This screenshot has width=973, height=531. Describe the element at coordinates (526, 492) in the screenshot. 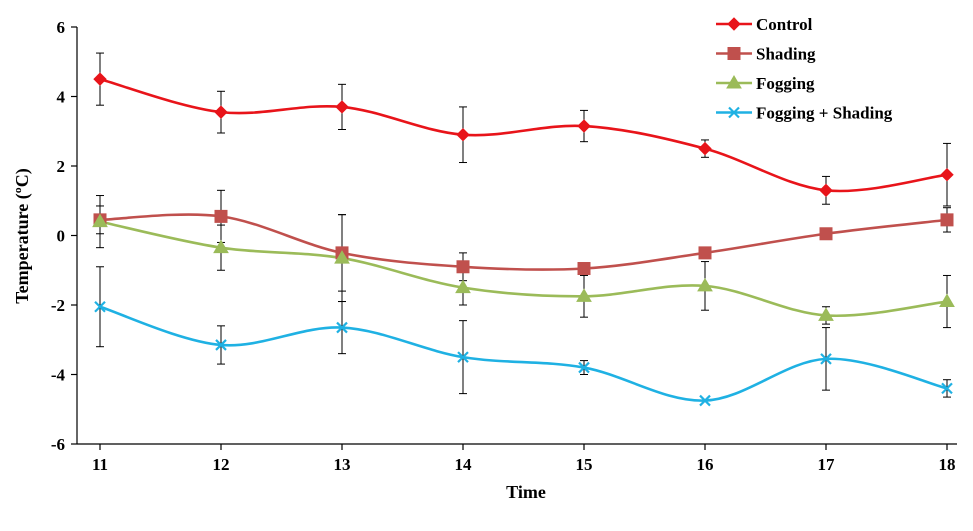

I see `x-axis-title: Time` at that location.